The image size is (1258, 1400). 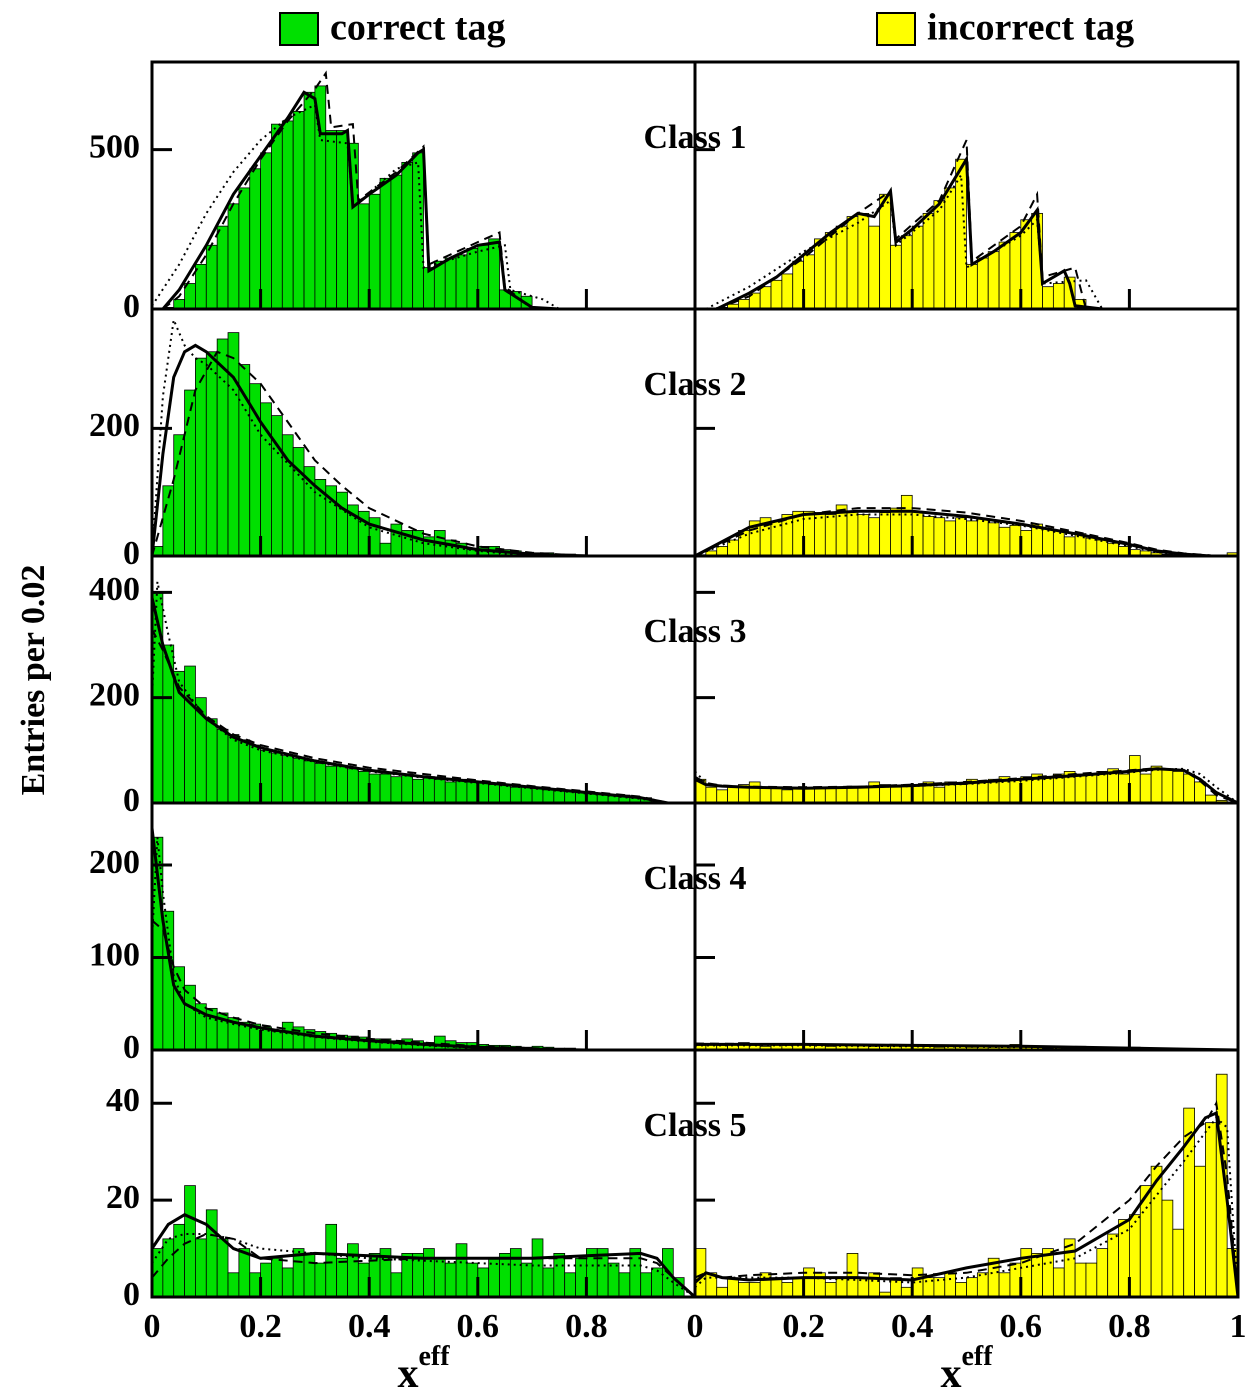 I want to click on panel-frame, so click(x=423, y=926).